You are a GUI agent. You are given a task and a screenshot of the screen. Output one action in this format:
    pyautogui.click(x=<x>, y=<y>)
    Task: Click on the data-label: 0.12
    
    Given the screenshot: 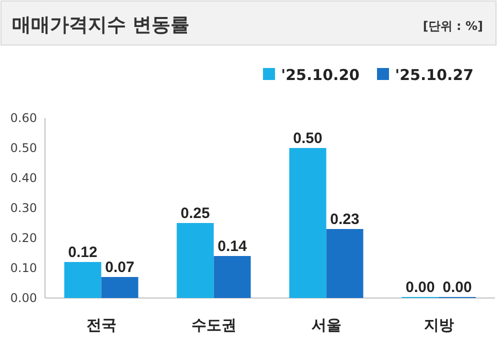 What is the action you would take?
    pyautogui.click(x=83, y=252)
    